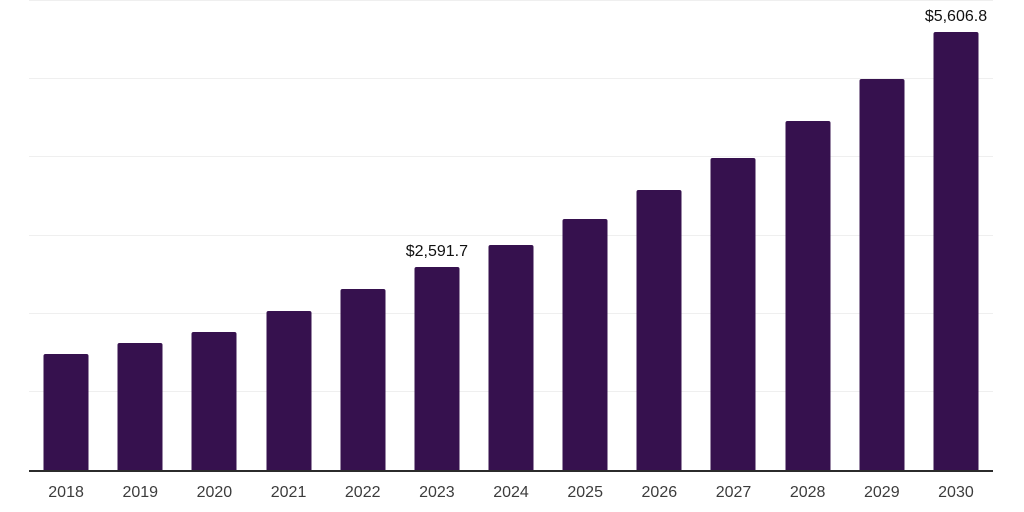 This screenshot has height=512, width=1024. I want to click on bar-2022, so click(363, 379).